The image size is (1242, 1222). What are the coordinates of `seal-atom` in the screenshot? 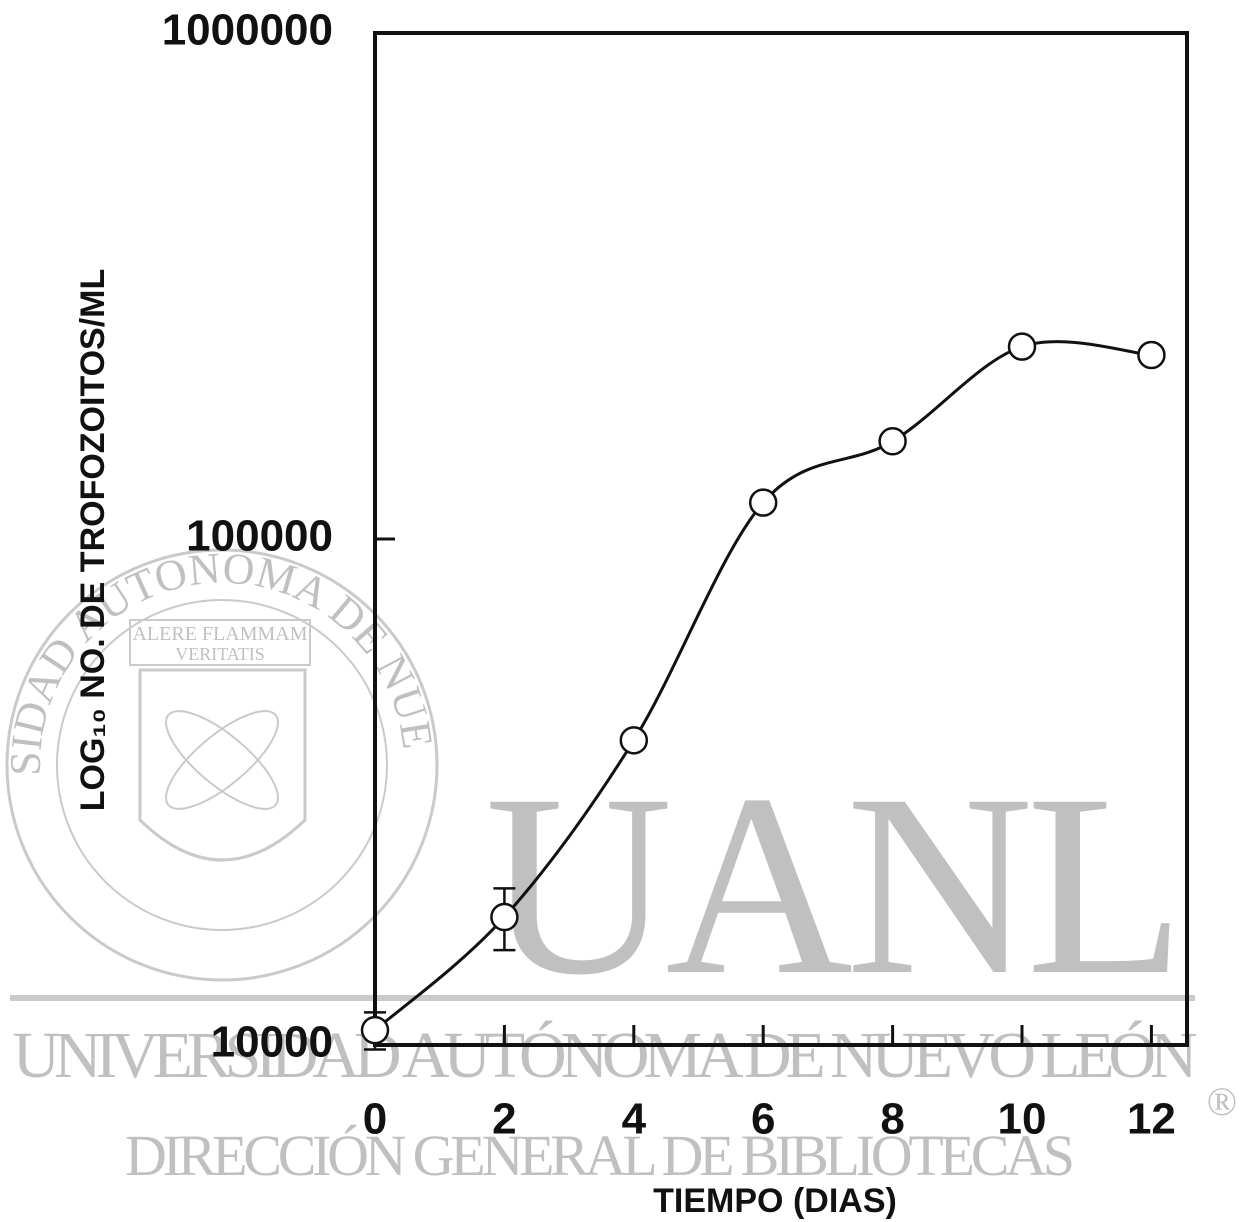 It's located at (222, 760).